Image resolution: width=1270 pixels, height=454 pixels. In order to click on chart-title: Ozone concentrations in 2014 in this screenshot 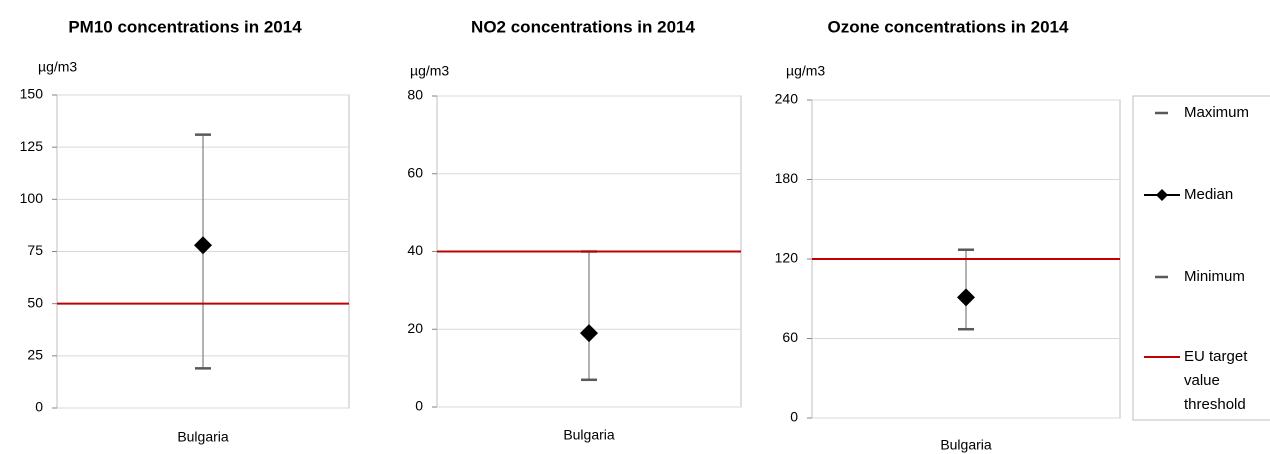, I will do `click(948, 26)`.